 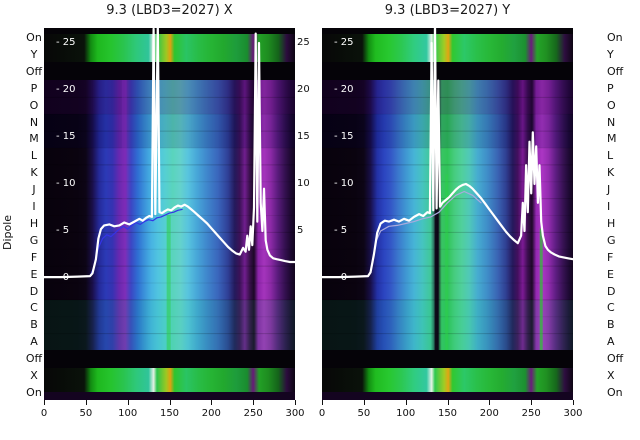 What do you see at coordinates (253, 413) in the screenshot?
I see `x-tick-label: 250` at bounding box center [253, 413].